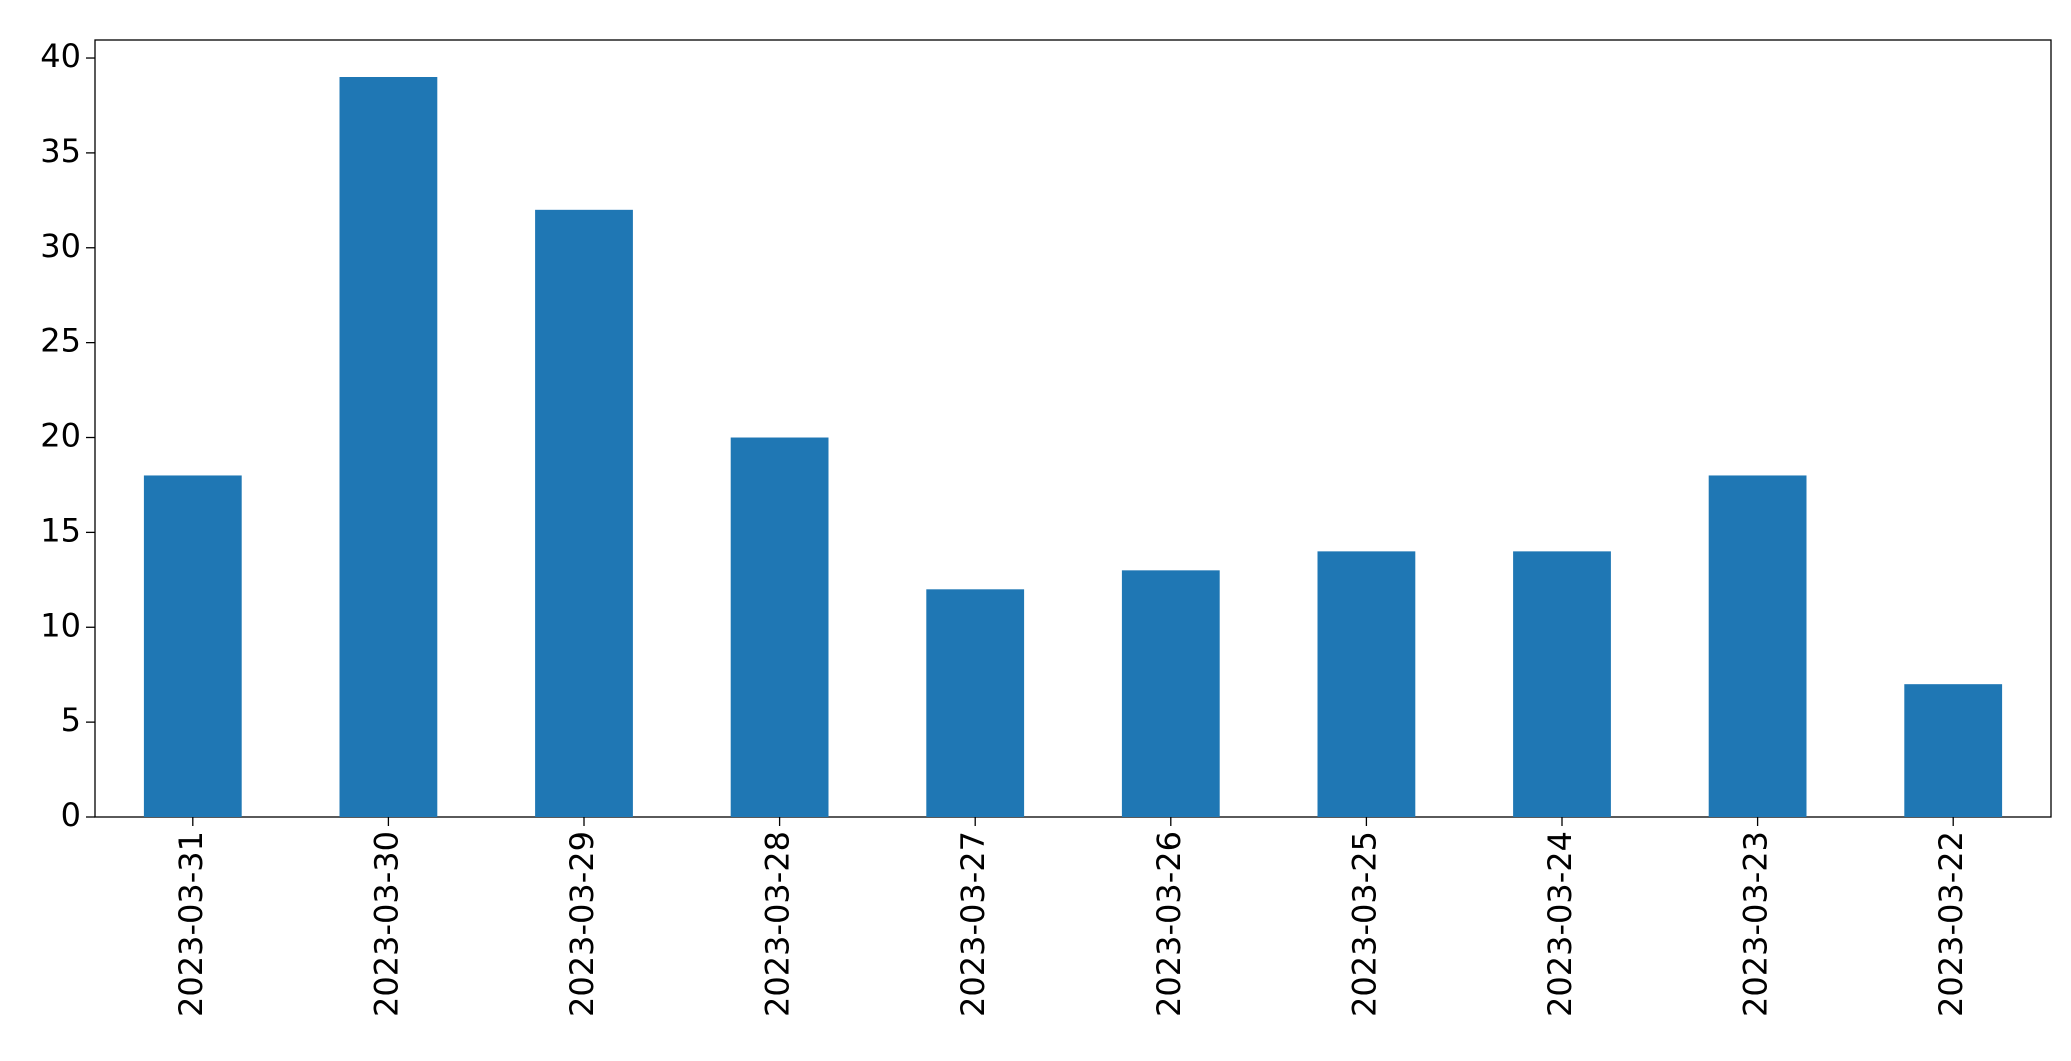  Describe the element at coordinates (60, 151) in the screenshot. I see `y-tick-label: 35` at that location.